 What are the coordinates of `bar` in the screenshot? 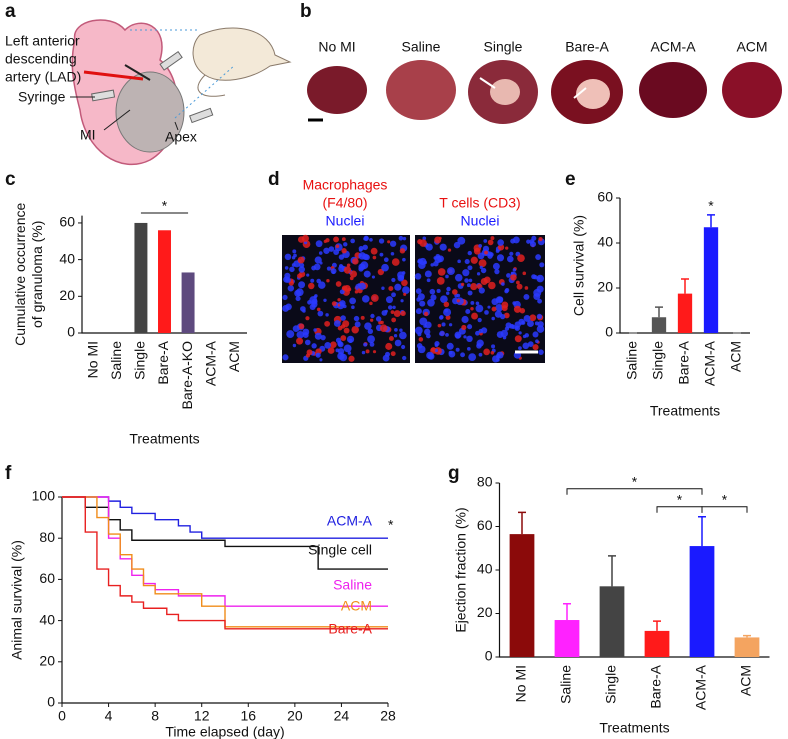 It's located at (164, 281).